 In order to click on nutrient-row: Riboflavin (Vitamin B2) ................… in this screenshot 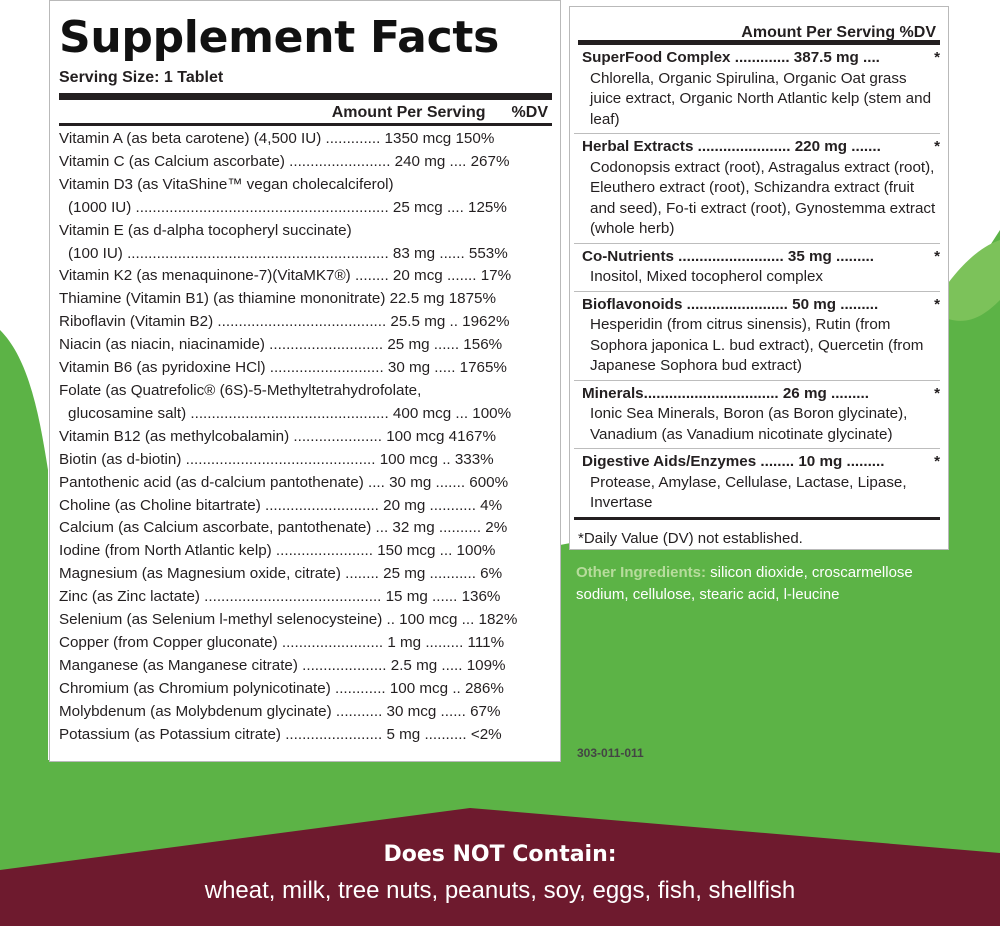, I will do `click(284, 322)`.